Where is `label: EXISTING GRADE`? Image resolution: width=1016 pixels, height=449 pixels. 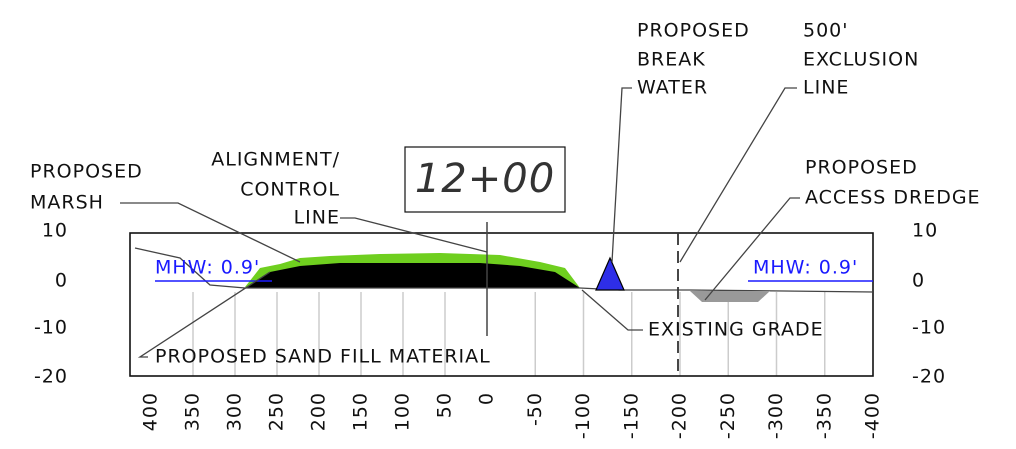
label: EXISTING GRADE is located at coordinates (736, 330).